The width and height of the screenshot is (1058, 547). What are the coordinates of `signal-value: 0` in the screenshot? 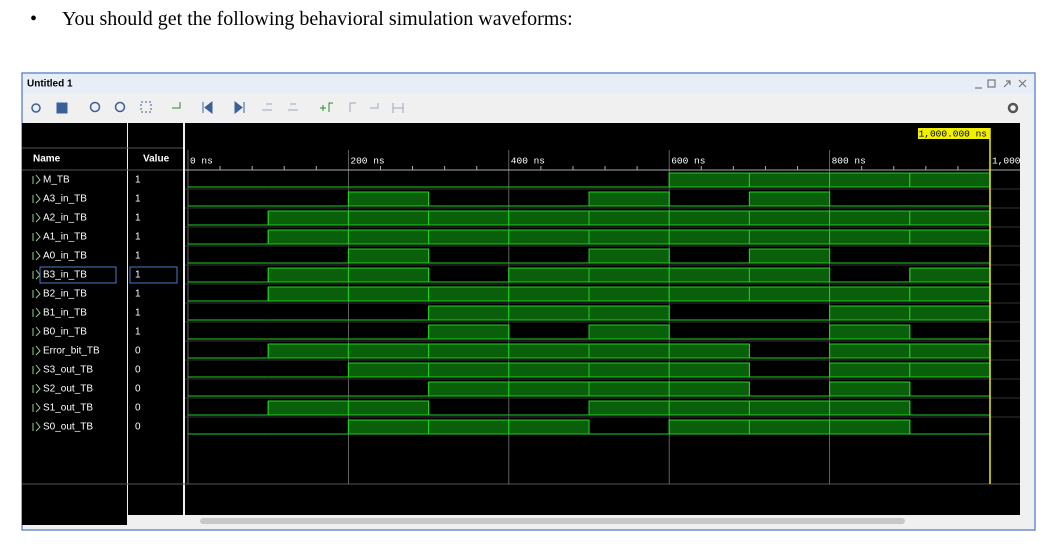 It's located at (138, 408).